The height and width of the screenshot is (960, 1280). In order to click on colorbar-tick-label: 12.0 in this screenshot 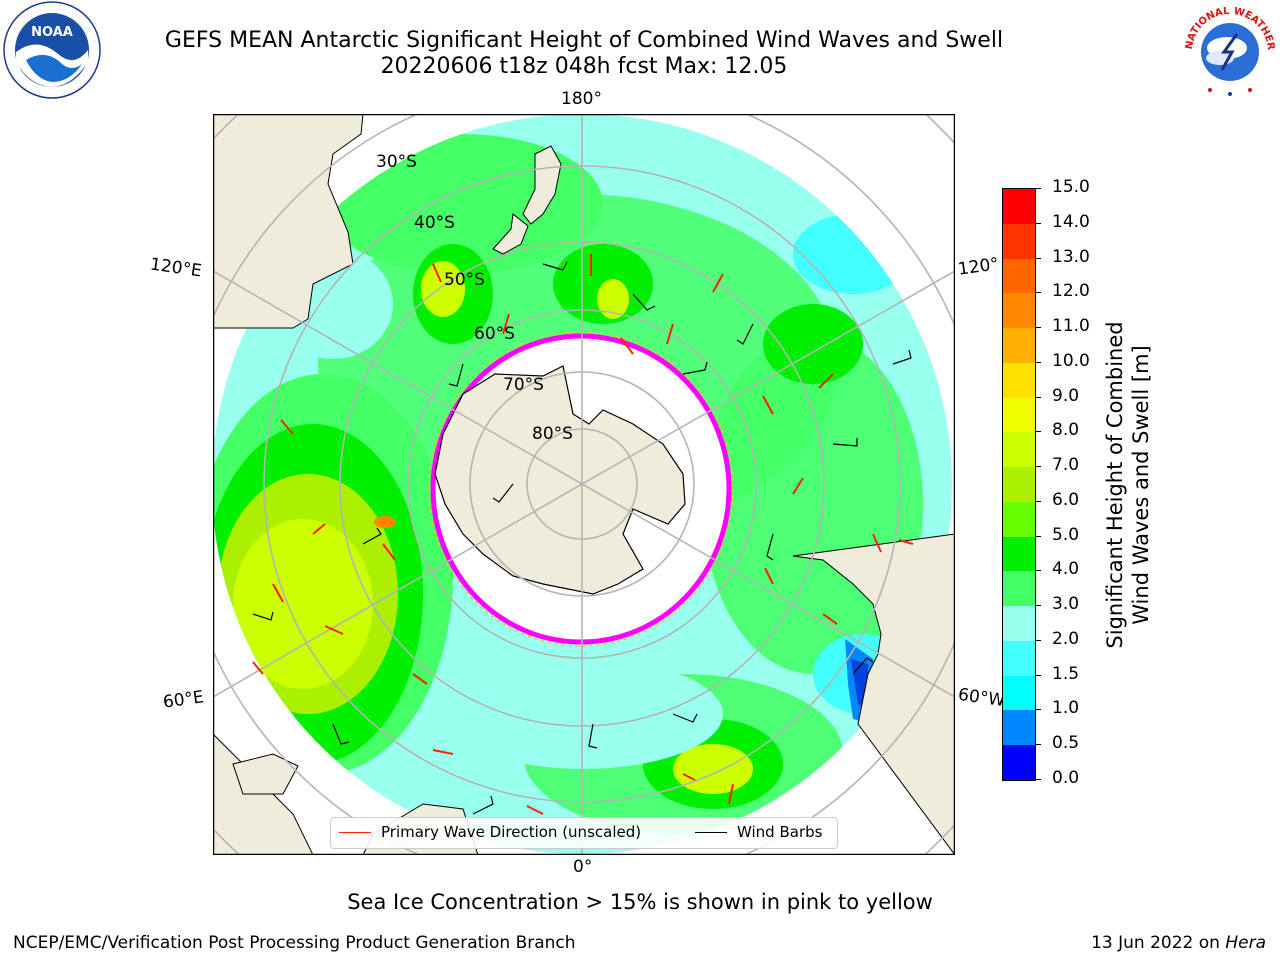, I will do `click(1071, 291)`.